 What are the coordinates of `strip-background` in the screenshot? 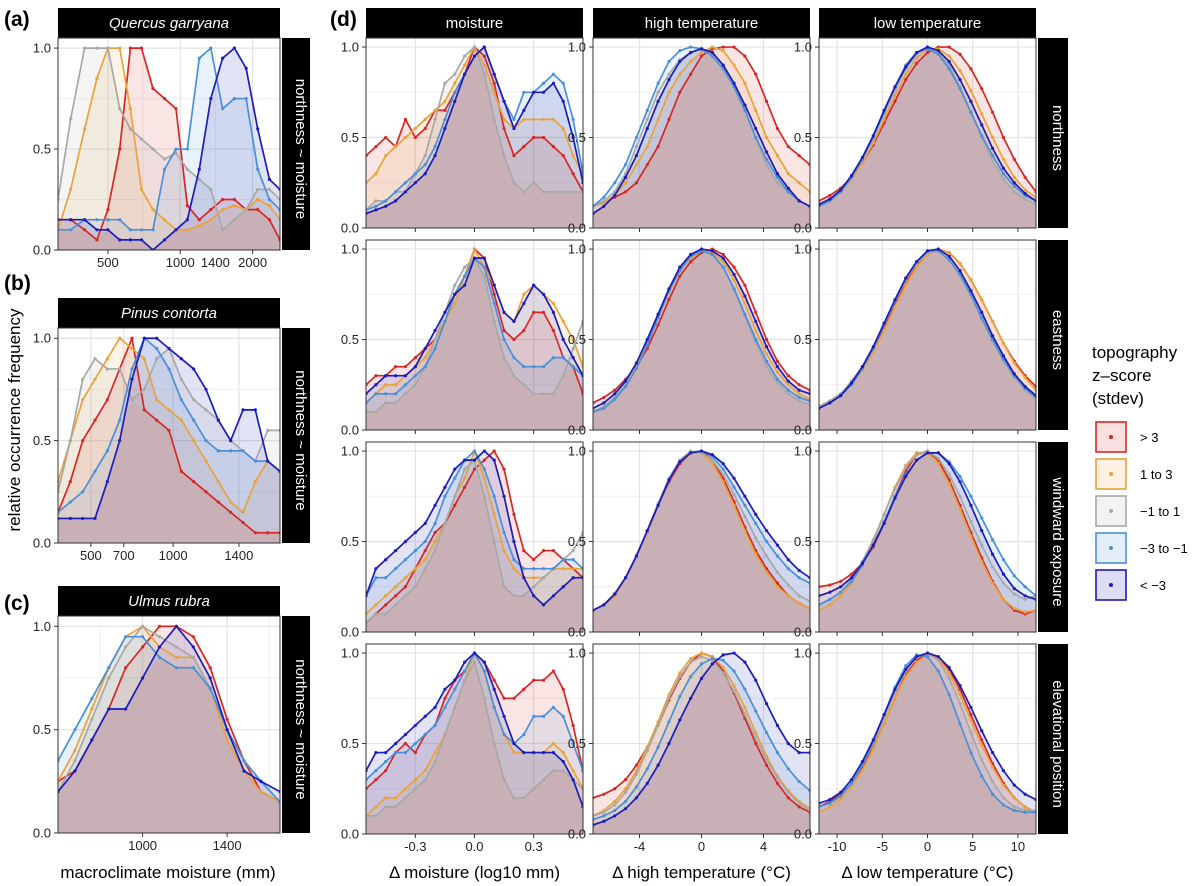 It's located at (1053, 335).